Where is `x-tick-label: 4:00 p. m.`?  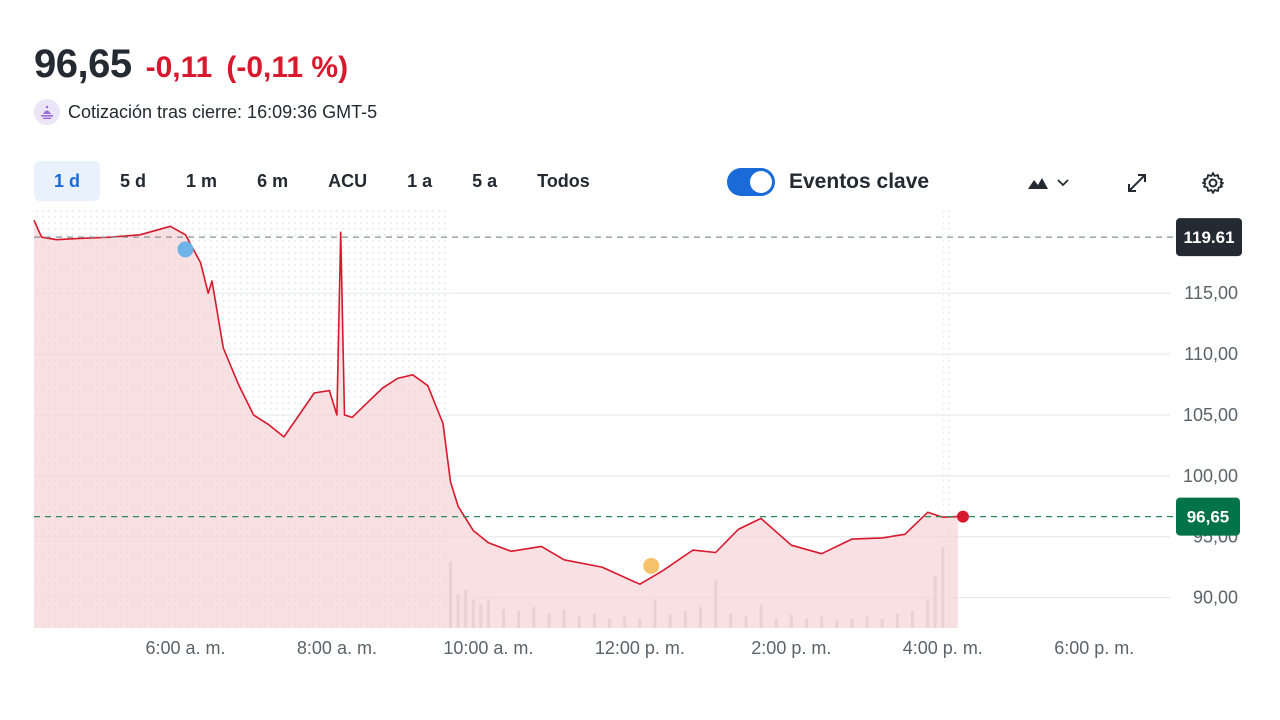
x-tick-label: 4:00 p. m. is located at coordinates (943, 648).